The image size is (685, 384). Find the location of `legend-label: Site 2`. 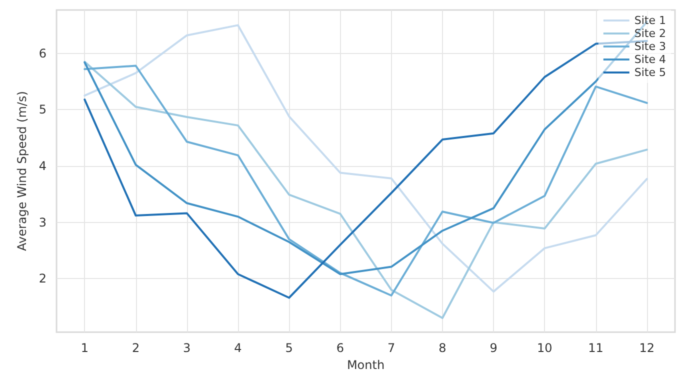

legend-label: Site 2 is located at coordinates (650, 33).